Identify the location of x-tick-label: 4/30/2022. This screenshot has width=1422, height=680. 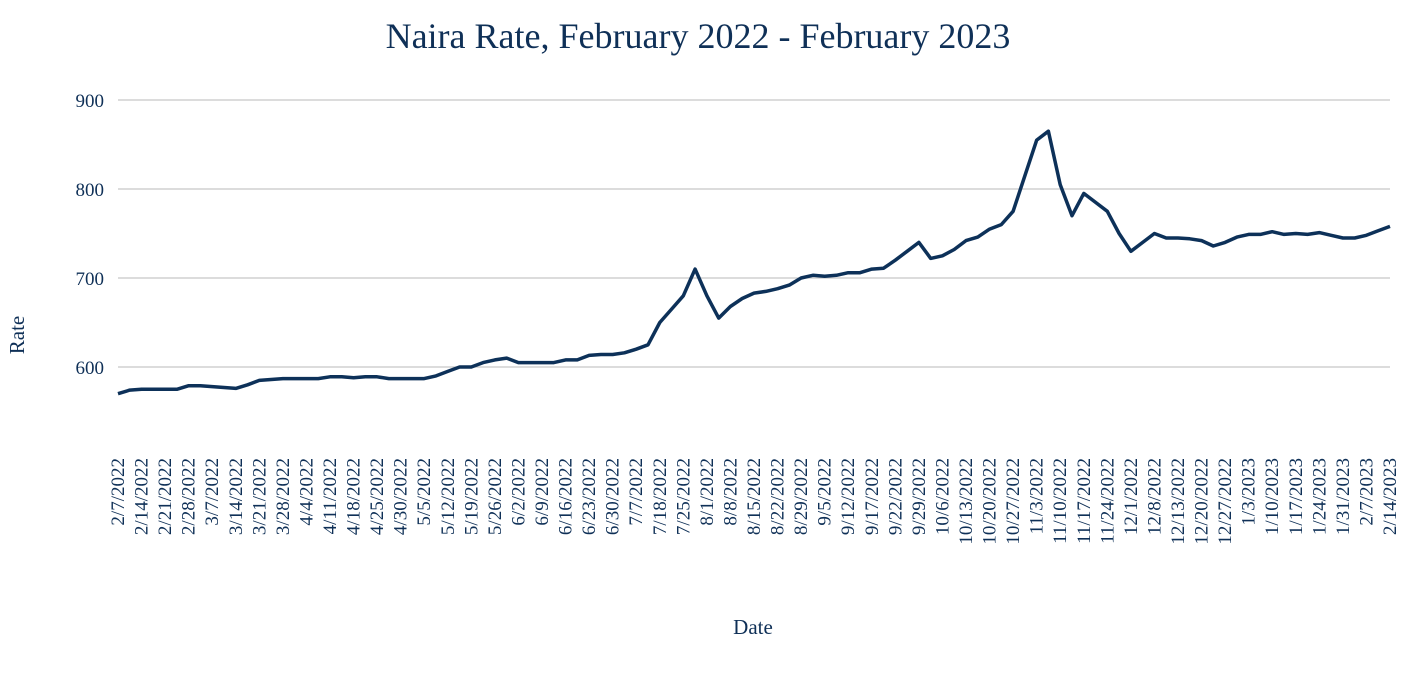
(401, 496).